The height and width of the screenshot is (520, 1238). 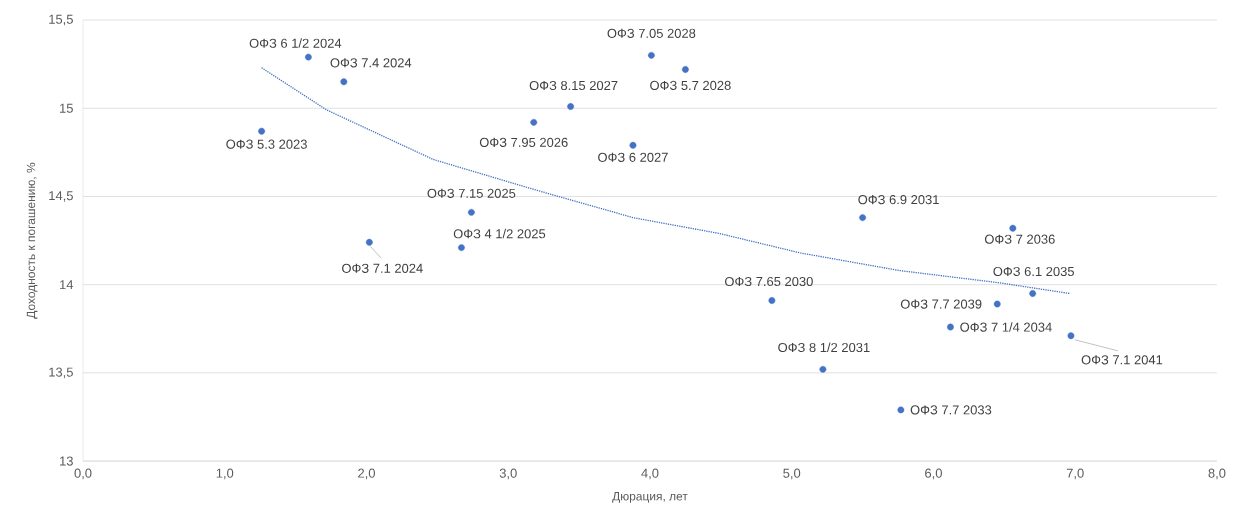 I want to click on annotation: ОФЗ 7.15 2025, so click(x=471, y=193).